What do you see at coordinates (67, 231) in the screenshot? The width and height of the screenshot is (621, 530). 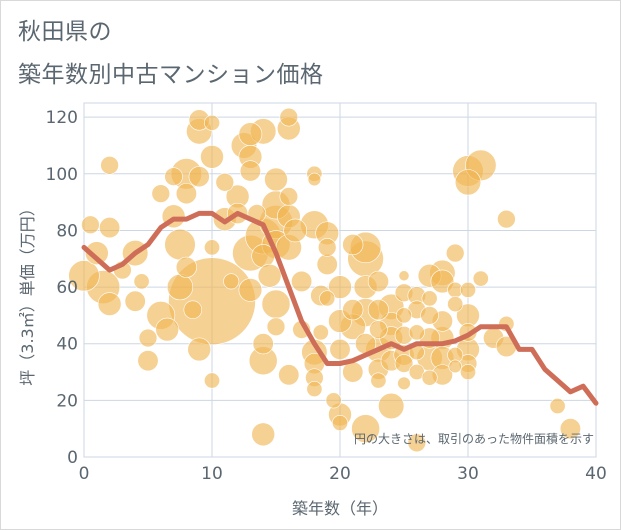 I see `y-tick-label: 80` at bounding box center [67, 231].